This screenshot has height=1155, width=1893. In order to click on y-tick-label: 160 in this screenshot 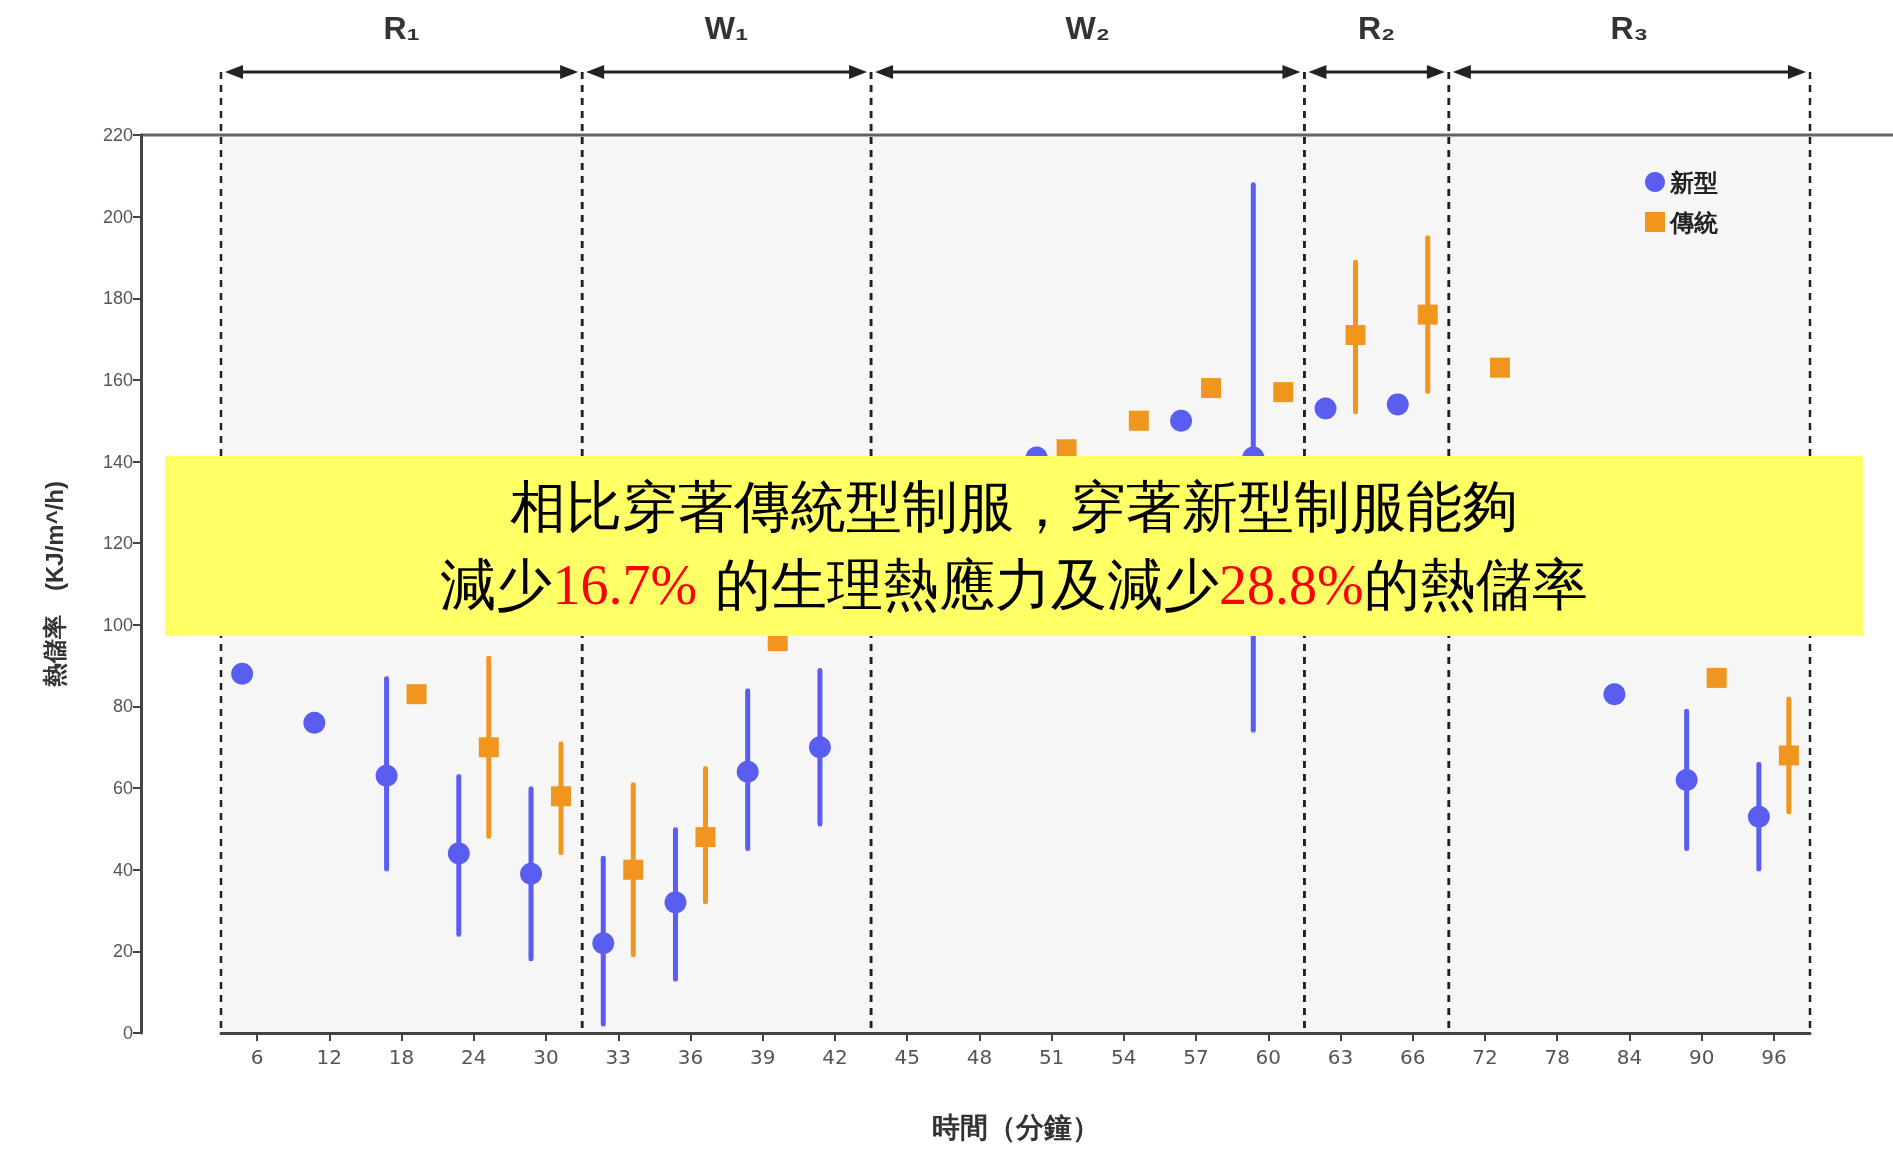, I will do `click(117, 379)`.